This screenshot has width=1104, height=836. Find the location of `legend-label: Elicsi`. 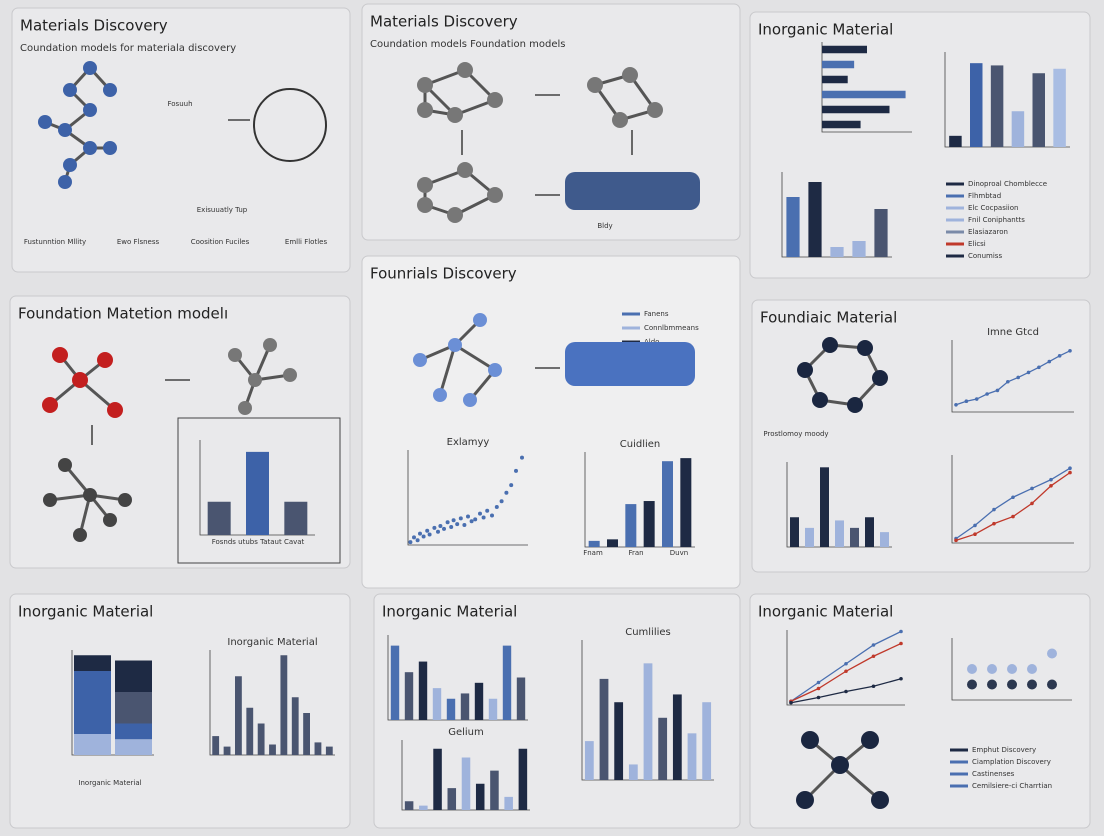

legend-label: Elicsi is located at coordinates (977, 244).